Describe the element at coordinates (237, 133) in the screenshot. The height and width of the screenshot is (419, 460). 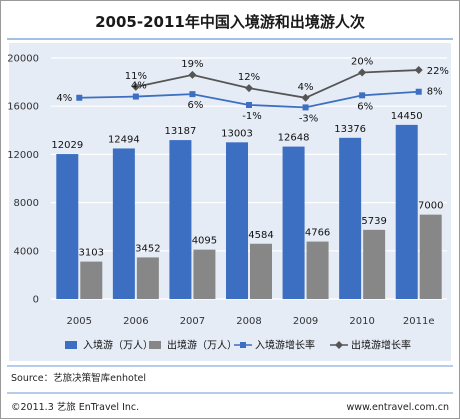
I see `inbound-bar-label: 13003` at that location.